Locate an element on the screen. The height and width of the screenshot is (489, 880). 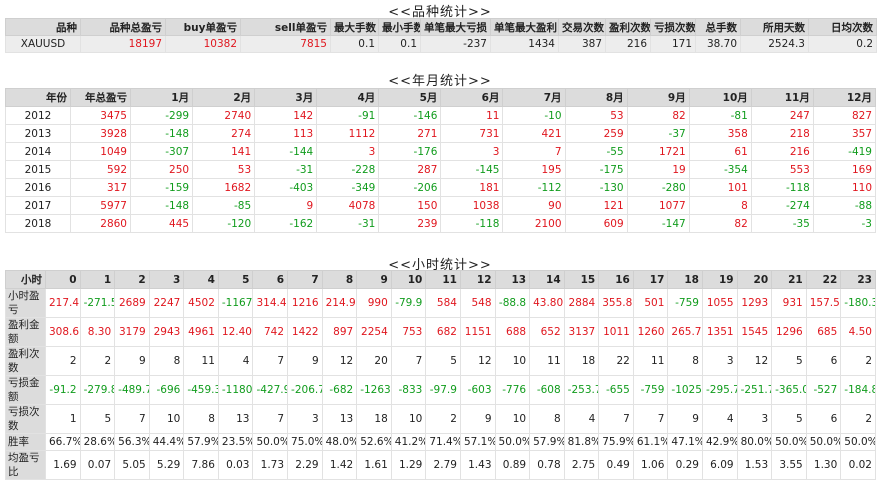
cell: 1351 is located at coordinates (719, 332).